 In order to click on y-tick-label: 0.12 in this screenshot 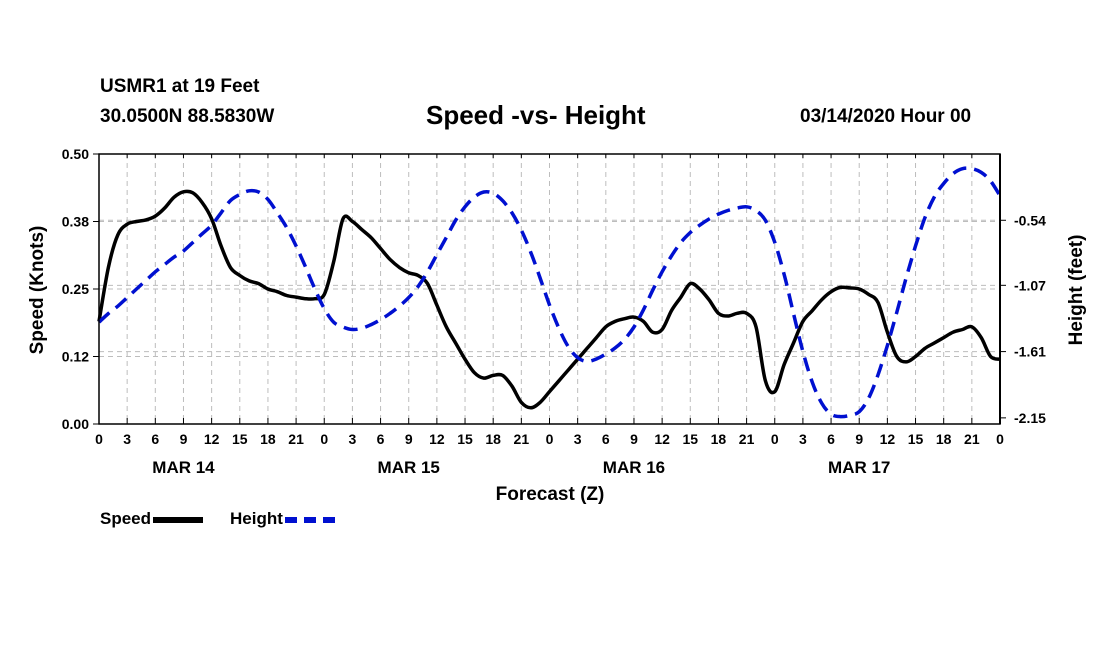, I will do `click(75, 357)`.